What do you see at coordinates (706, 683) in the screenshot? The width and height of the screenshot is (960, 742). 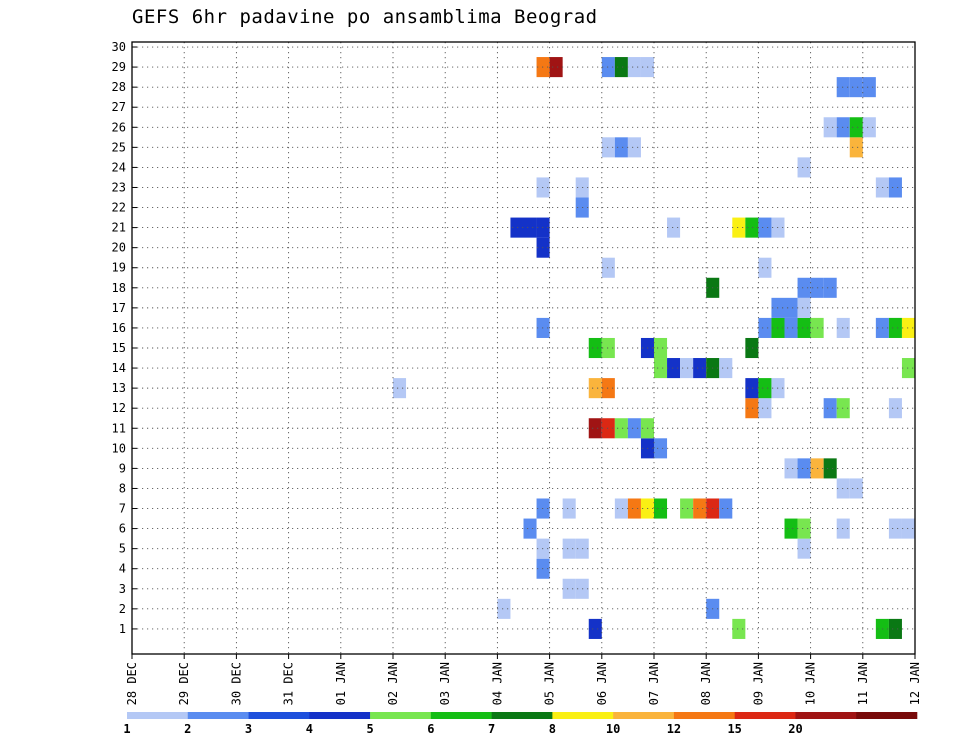 I see `x-tick-label: 08 JAN` at bounding box center [706, 683].